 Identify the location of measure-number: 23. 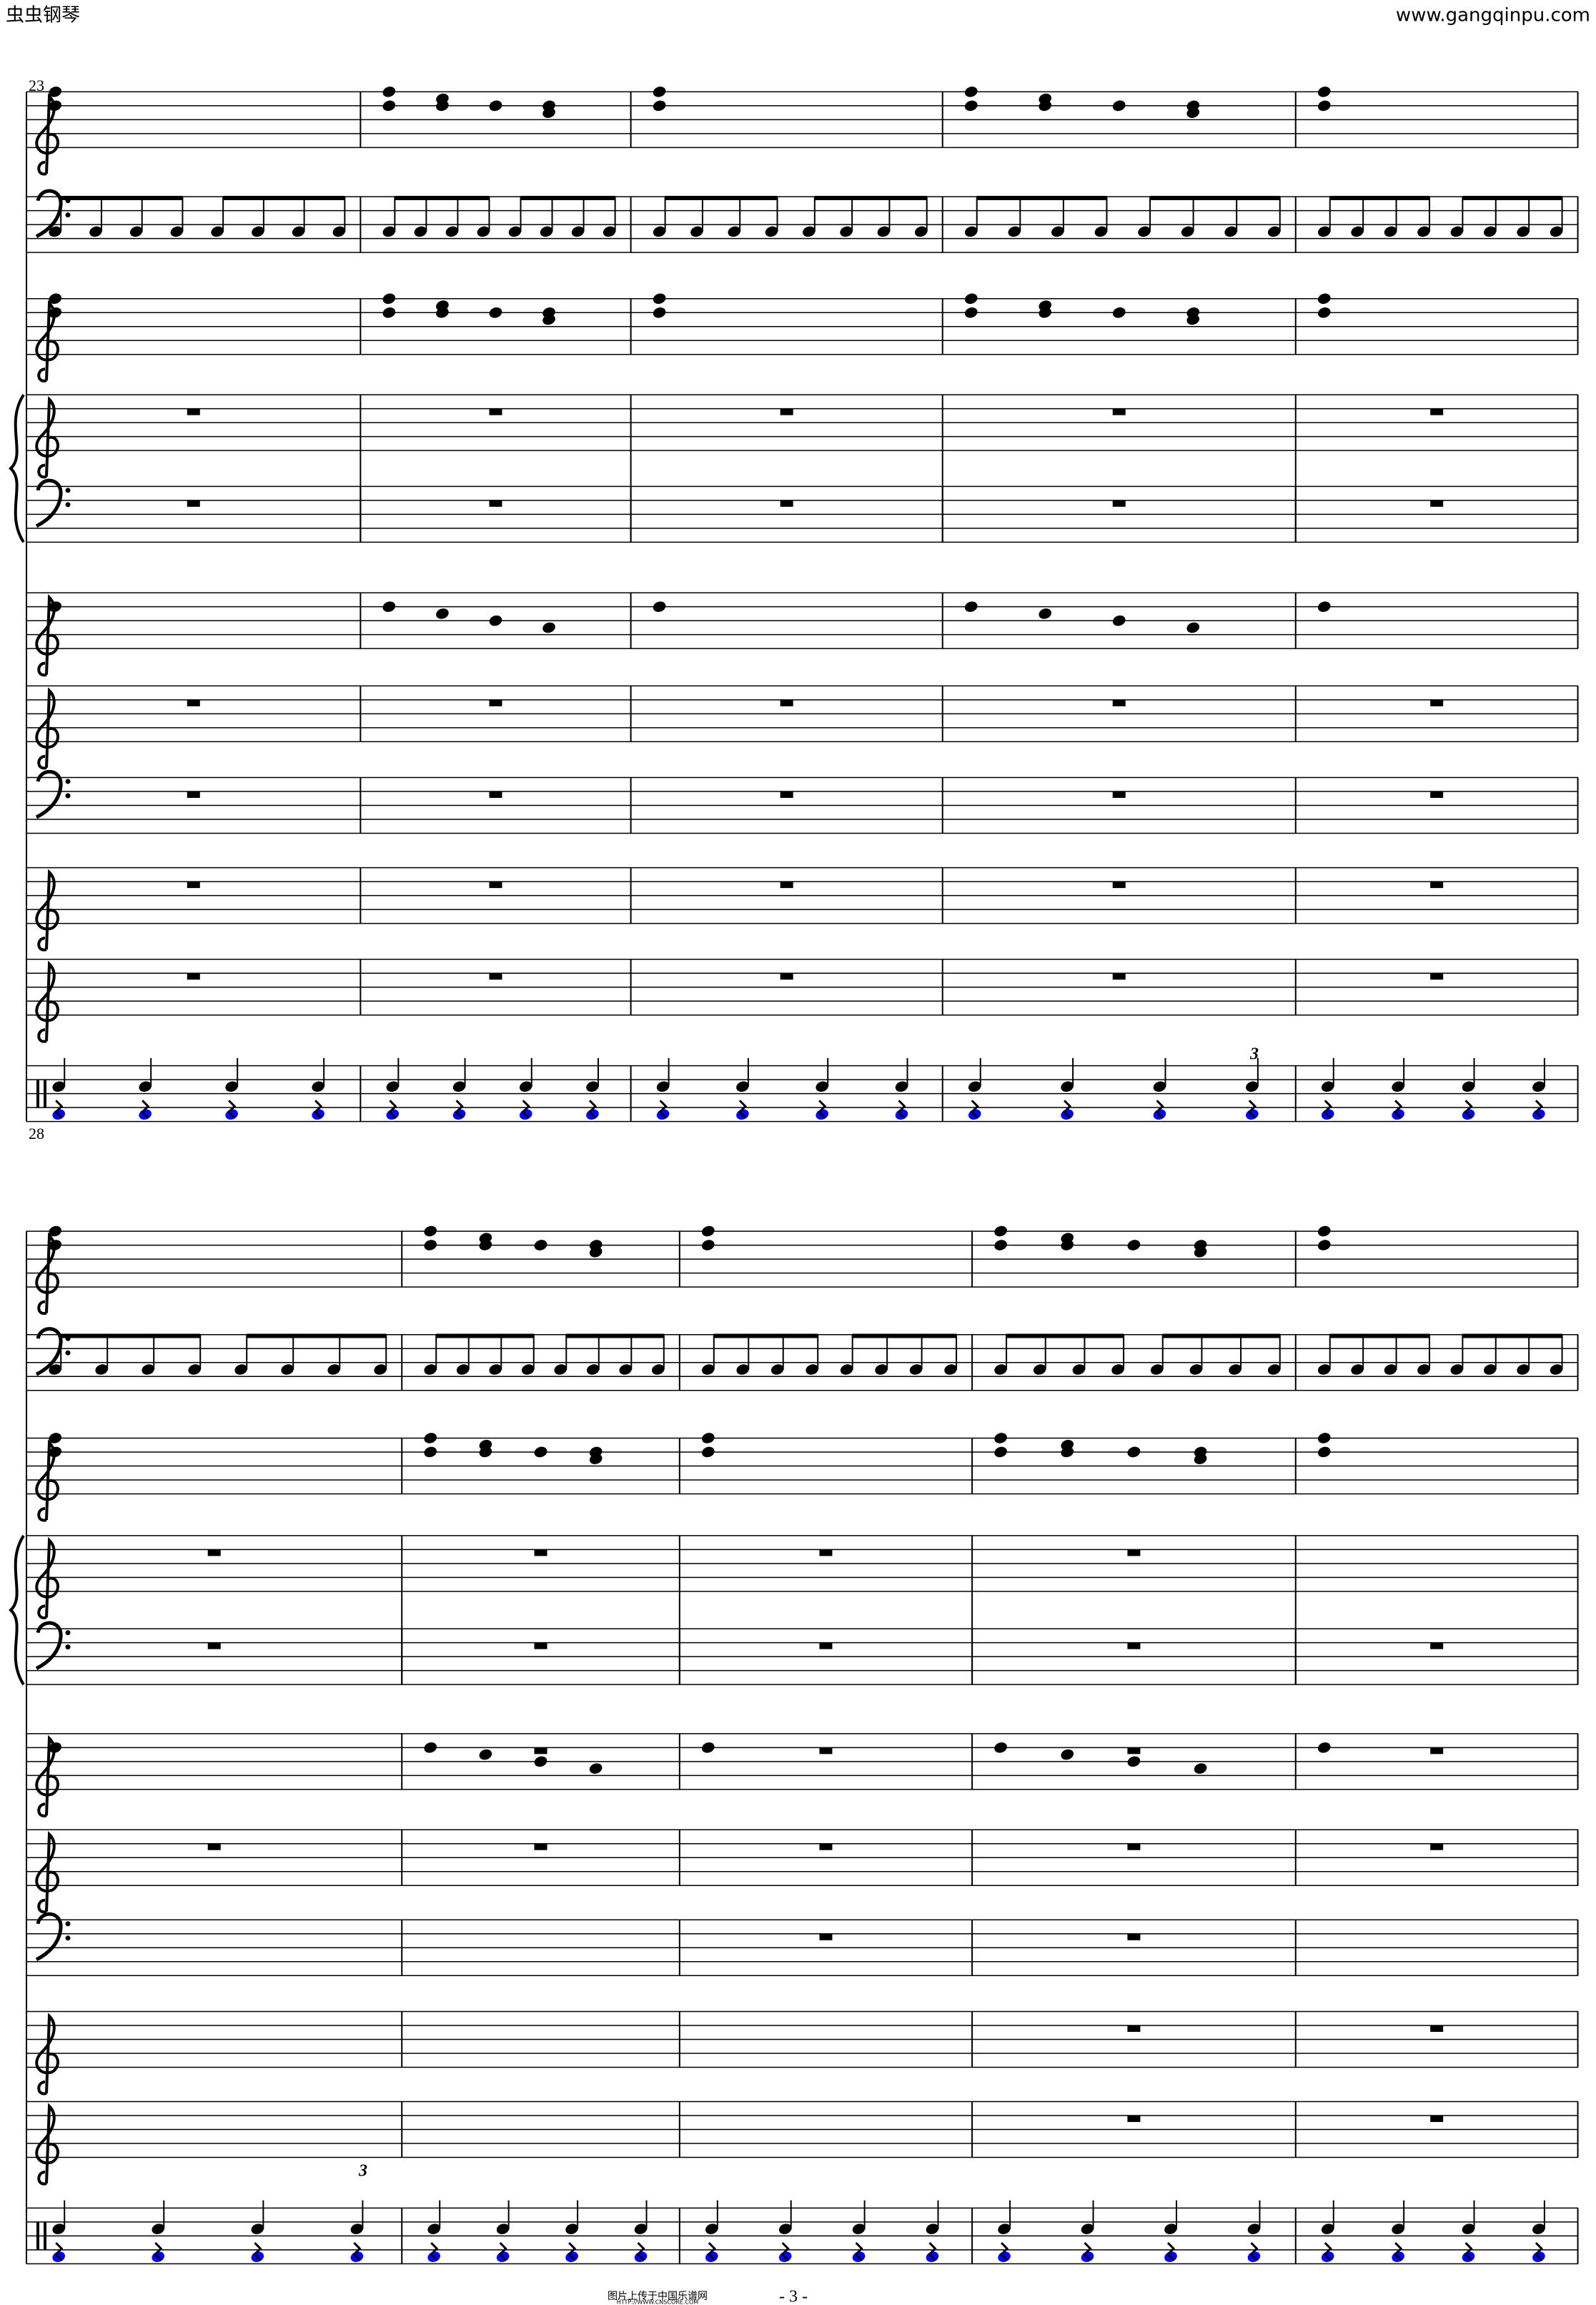
(36, 85).